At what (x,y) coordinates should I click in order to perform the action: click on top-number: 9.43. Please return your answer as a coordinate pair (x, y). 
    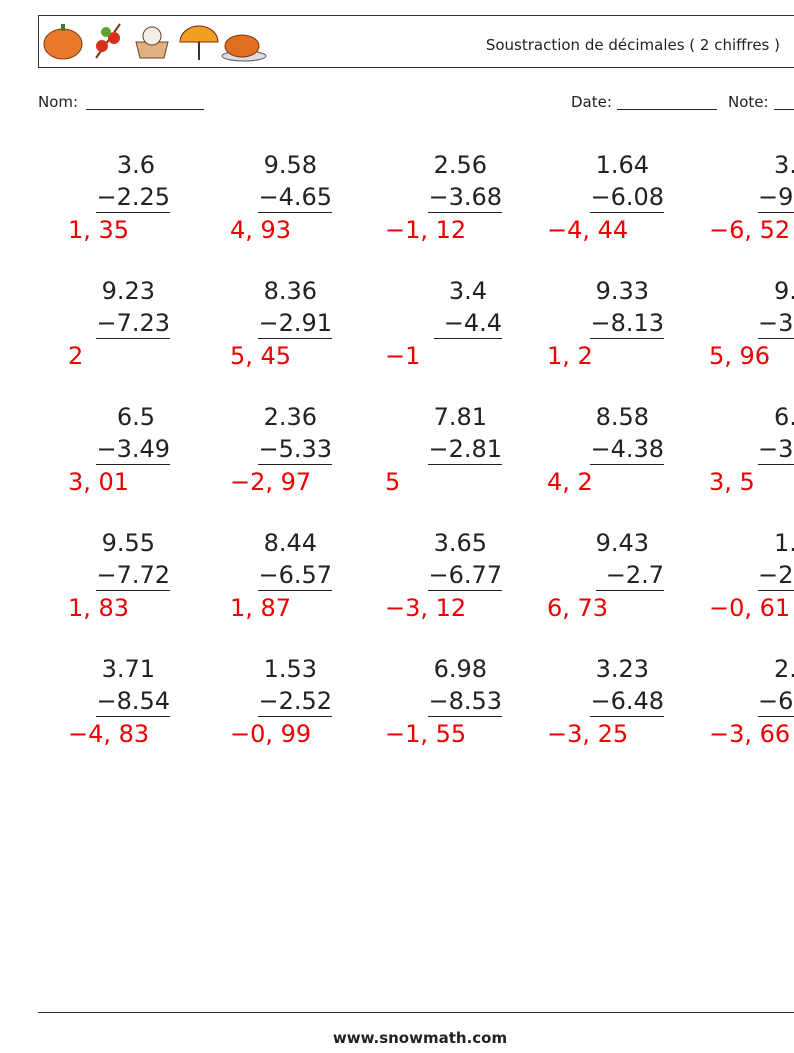
    Looking at the image, I should click on (622, 543).